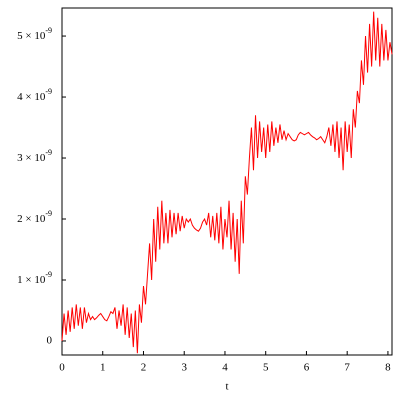  Describe the element at coordinates (103, 368) in the screenshot. I see `x-tick-label: 1` at that location.